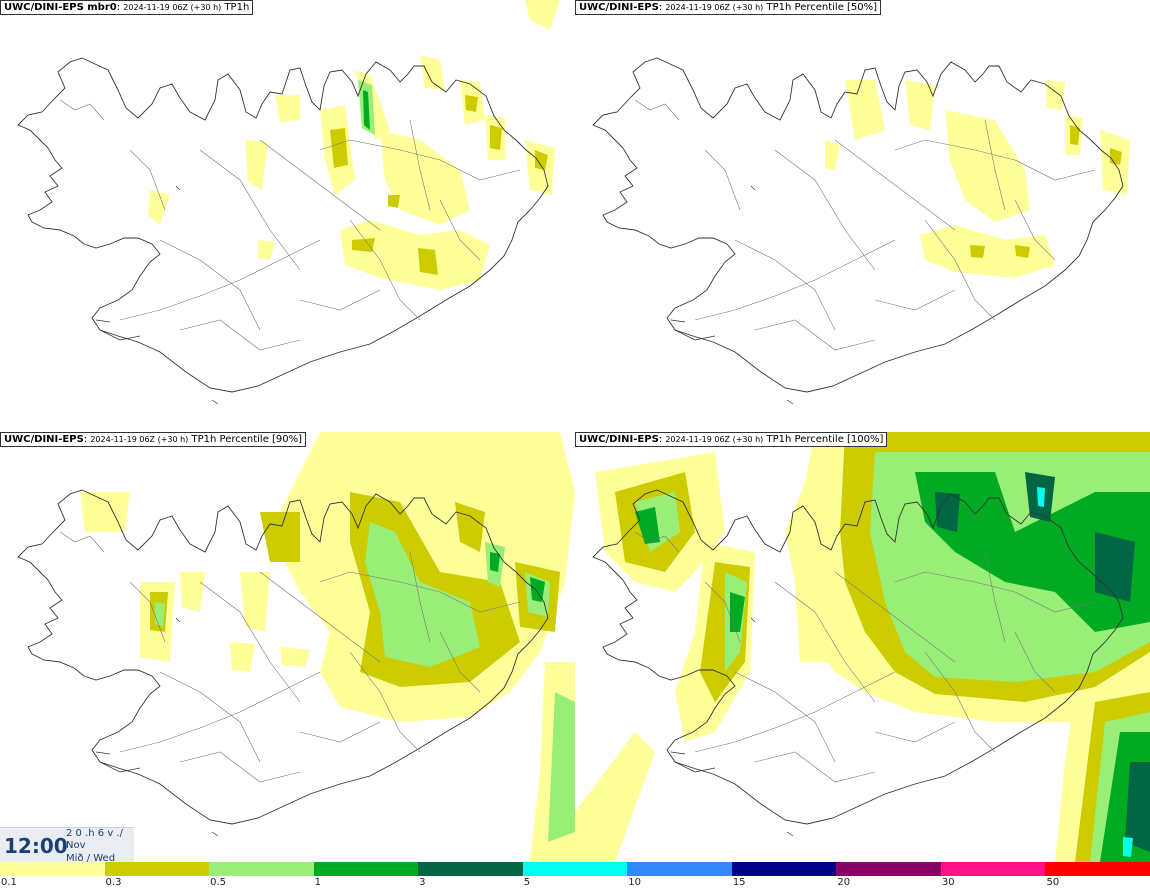 This screenshot has height=891, width=1150. Describe the element at coordinates (9, 882) in the screenshot. I see `colorbar-tick-label: 0.1` at that location.